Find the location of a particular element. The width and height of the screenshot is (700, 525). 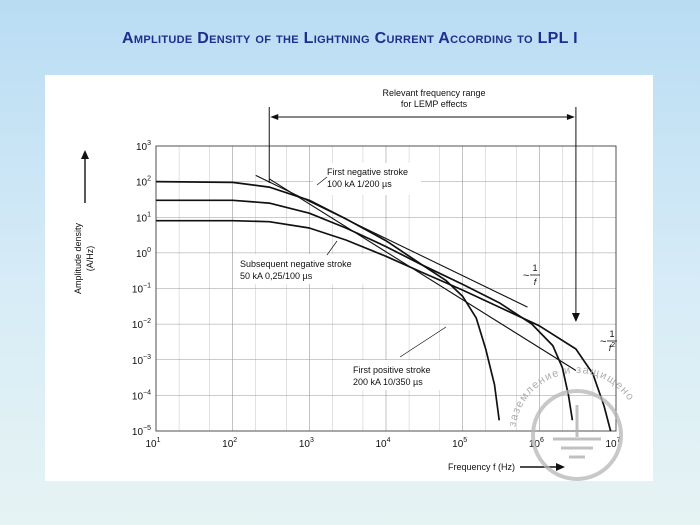

first-positive-leader is located at coordinates (423, 342).